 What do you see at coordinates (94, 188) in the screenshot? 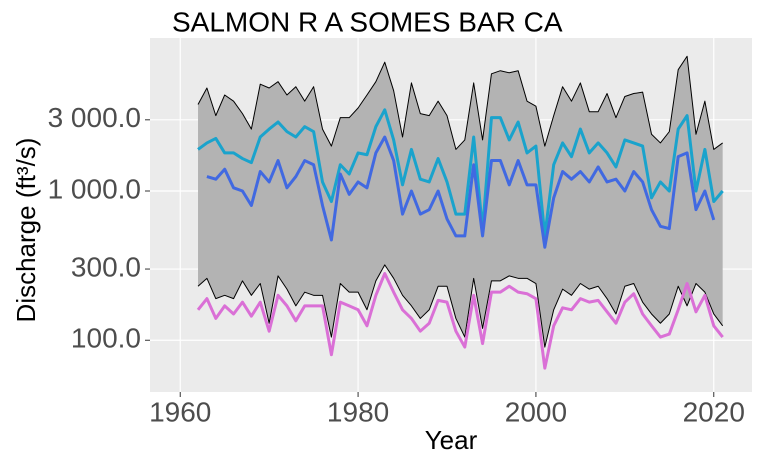
I see `y-tick-label: 1 000.0` at bounding box center [94, 188].